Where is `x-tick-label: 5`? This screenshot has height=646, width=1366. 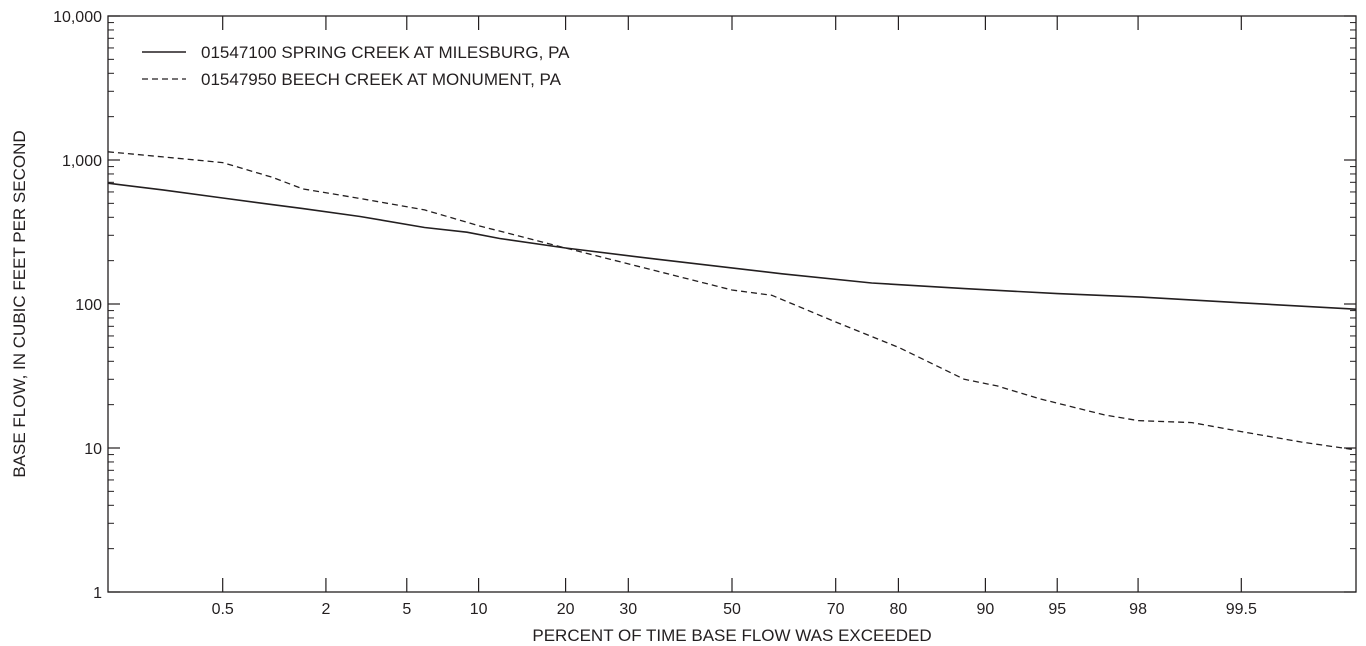 x-tick-label: 5 is located at coordinates (406, 609).